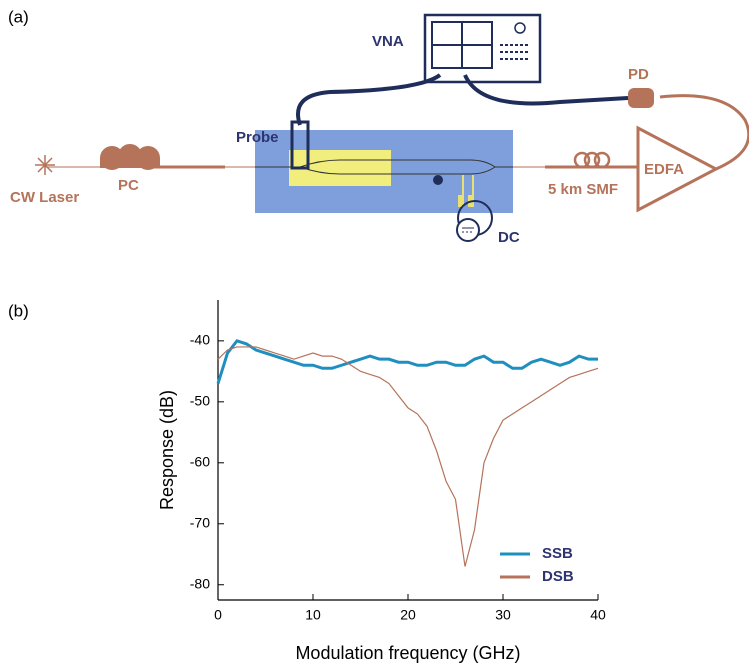 The width and height of the screenshot is (749, 670). What do you see at coordinates (167, 450) in the screenshot?
I see `y-axis-title: Response (dB)` at bounding box center [167, 450].